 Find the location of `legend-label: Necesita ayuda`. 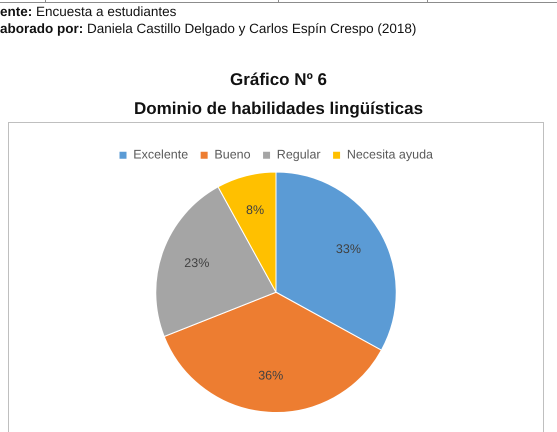

legend-label: Necesita ayuda is located at coordinates (390, 155).